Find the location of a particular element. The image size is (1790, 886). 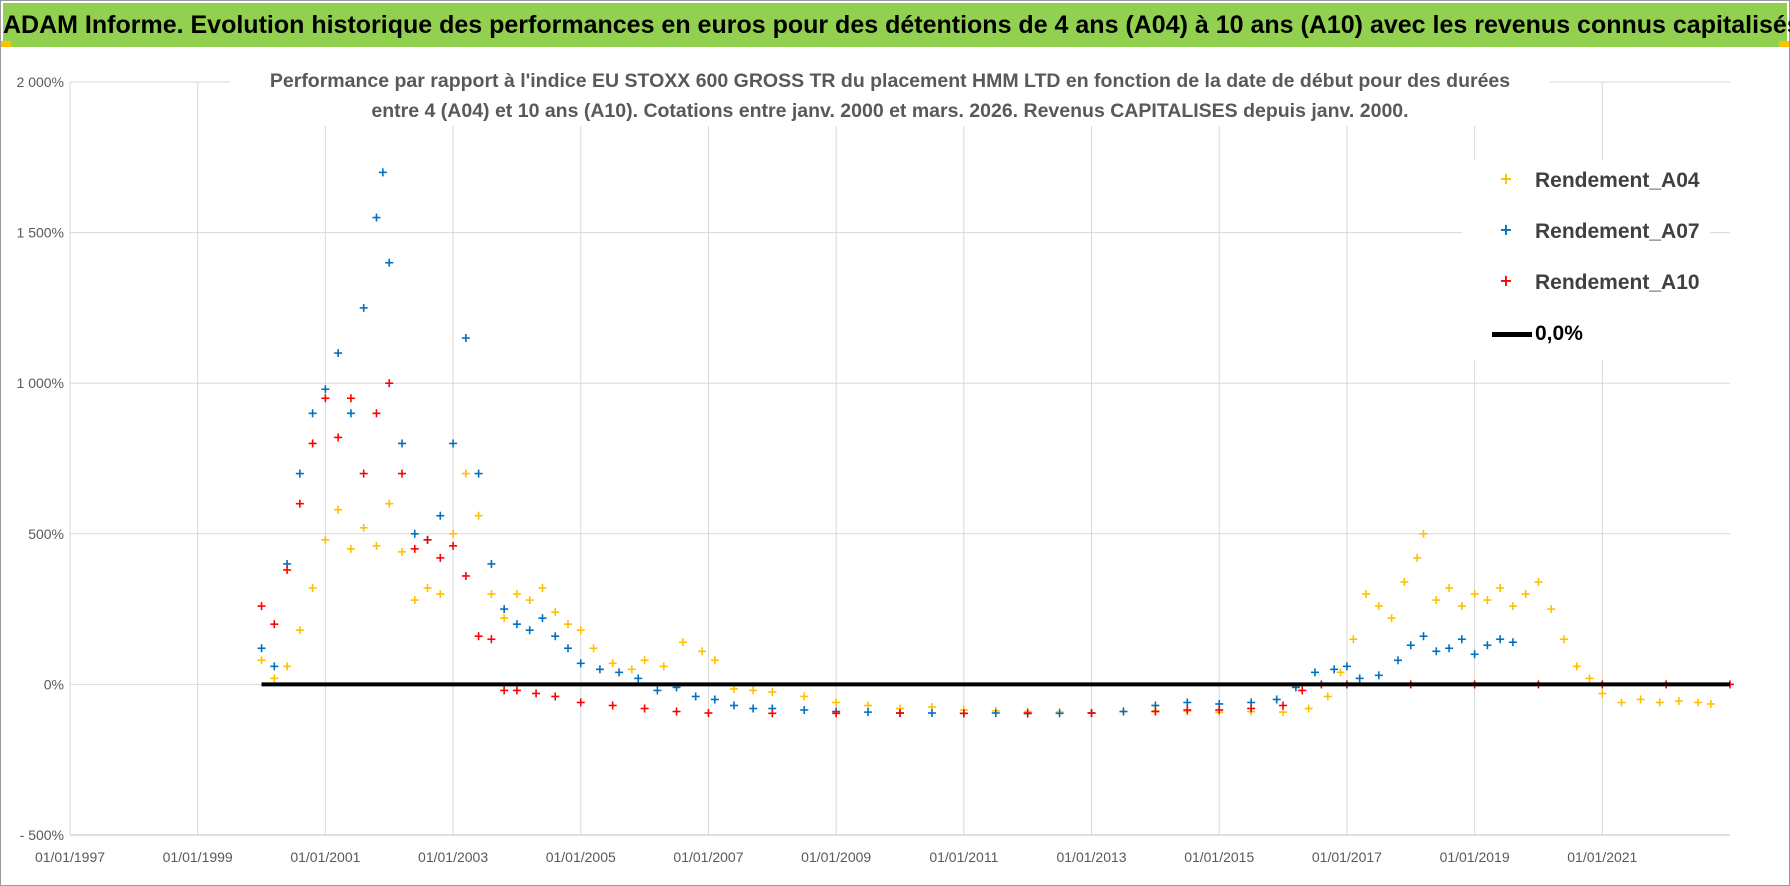

x-tick-label-6: 01/01/2009 is located at coordinates (836, 857).